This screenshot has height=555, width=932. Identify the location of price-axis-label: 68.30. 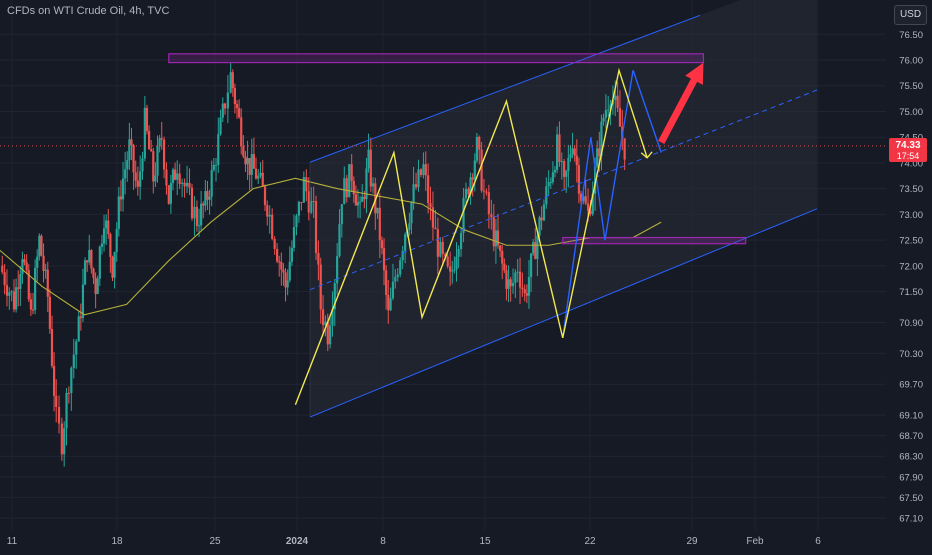
(911, 457).